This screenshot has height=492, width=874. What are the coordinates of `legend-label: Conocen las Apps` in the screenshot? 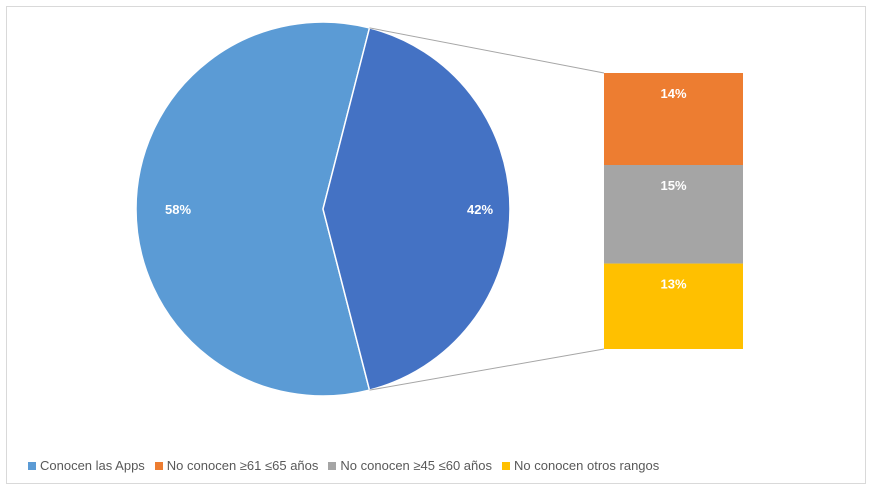 It's located at (92, 465).